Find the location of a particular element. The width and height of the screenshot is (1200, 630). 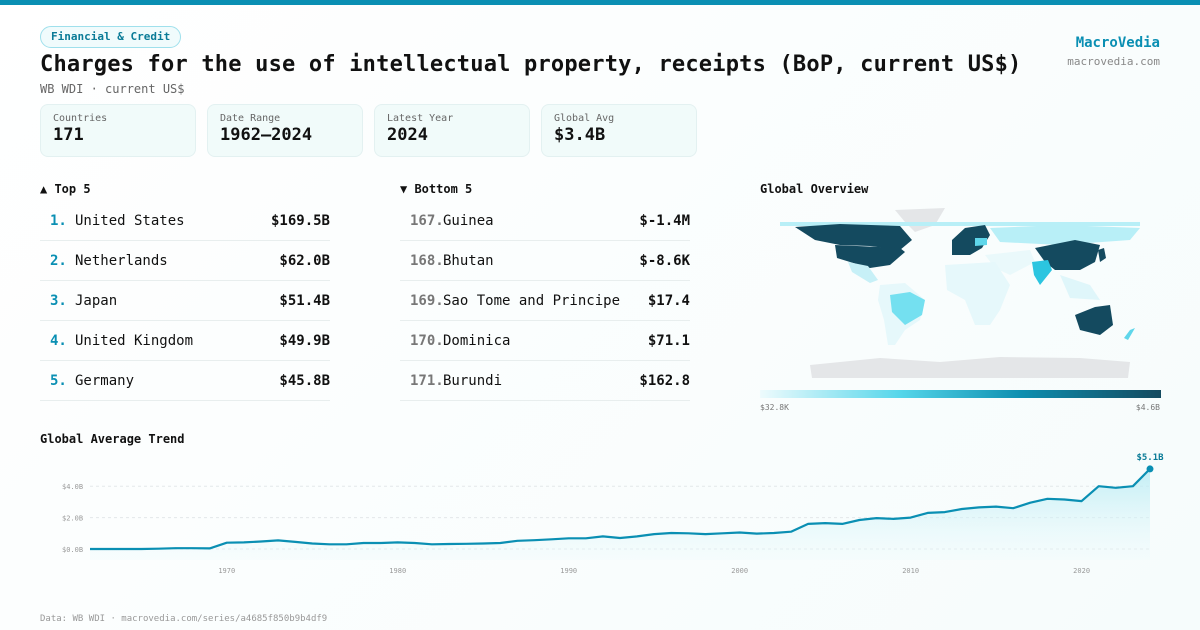

x-tick-label: 2020 is located at coordinates (1081, 571).